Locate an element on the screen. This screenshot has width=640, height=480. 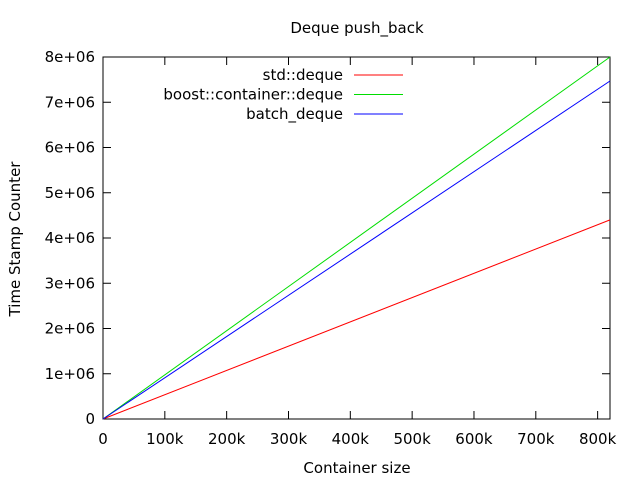
x-tick-label: 0 is located at coordinates (103, 439).